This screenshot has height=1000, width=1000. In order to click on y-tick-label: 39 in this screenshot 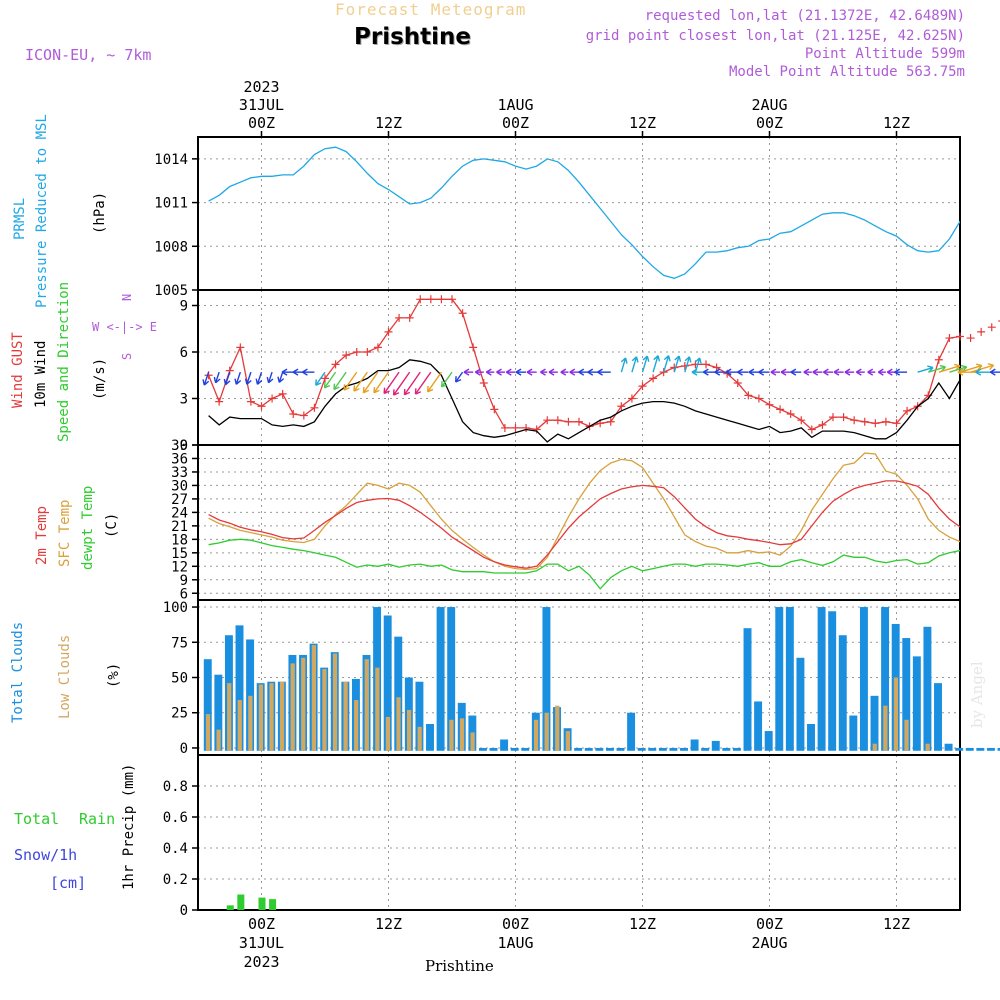, I will do `click(179, 446)`.